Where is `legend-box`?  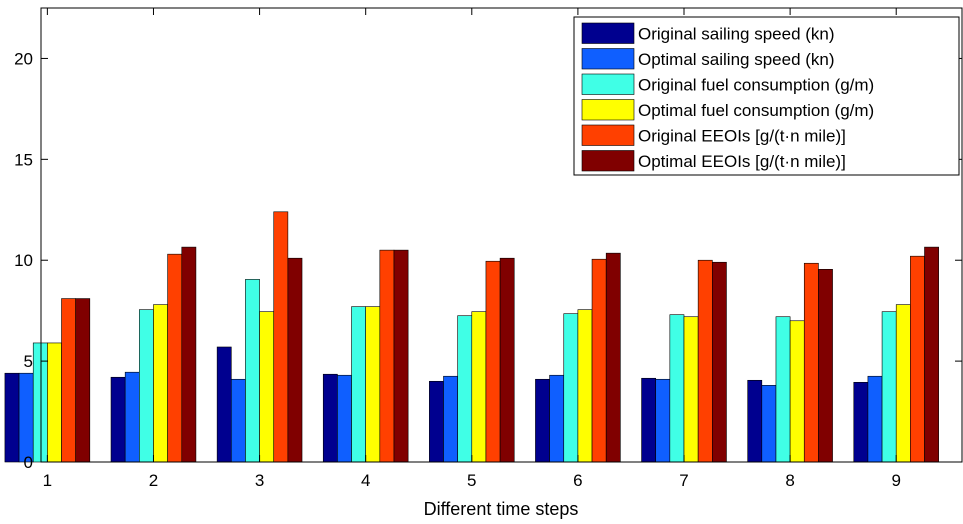
legend-box is located at coordinates (766, 96).